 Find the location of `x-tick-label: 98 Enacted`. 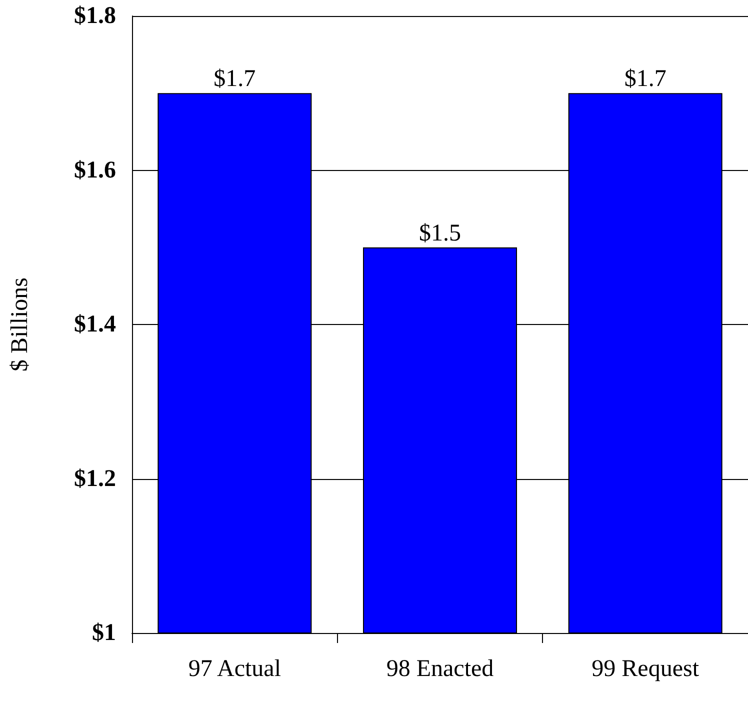

x-tick-label: 98 Enacted is located at coordinates (440, 669).